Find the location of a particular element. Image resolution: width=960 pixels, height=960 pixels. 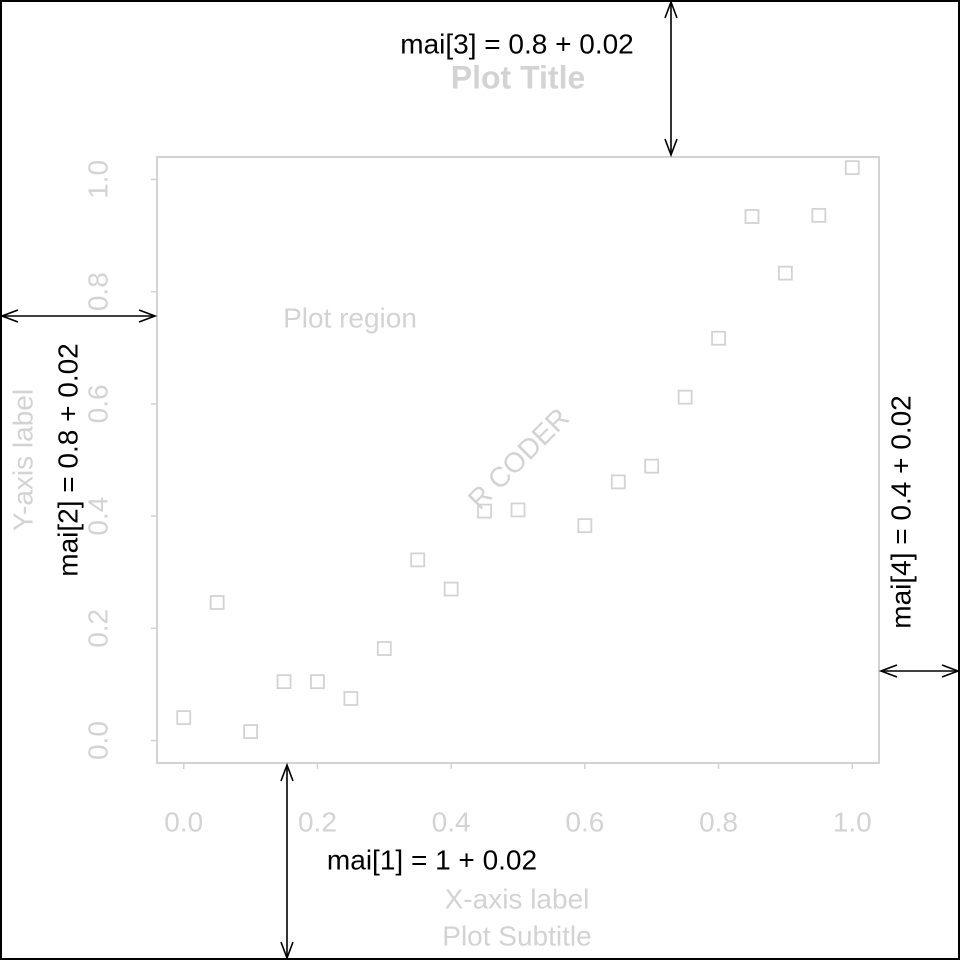

x-tick-label: 0.0 is located at coordinates (183, 821).